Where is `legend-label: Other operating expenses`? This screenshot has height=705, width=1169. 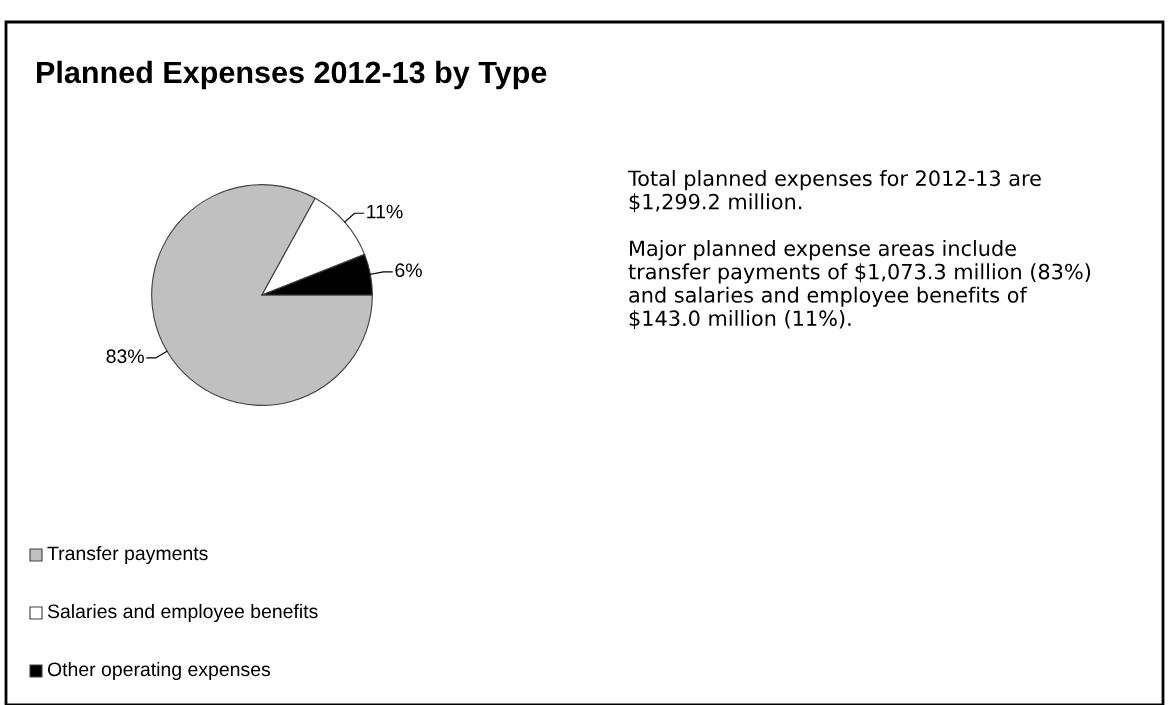 legend-label: Other operating expenses is located at coordinates (159, 671).